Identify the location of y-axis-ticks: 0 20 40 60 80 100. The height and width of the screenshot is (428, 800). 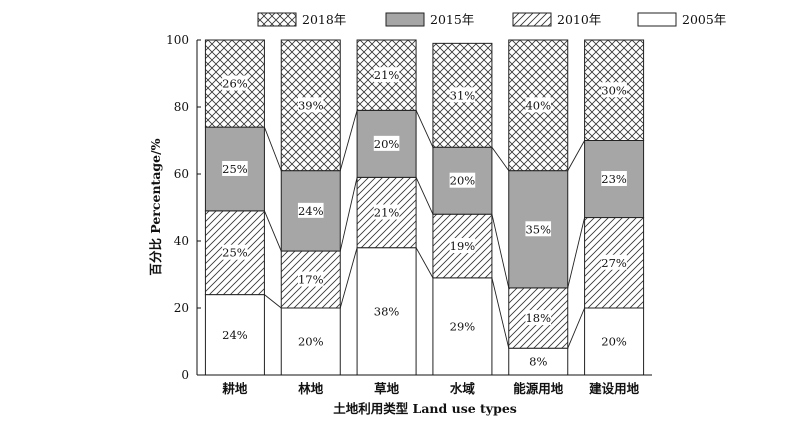
(183, 207).